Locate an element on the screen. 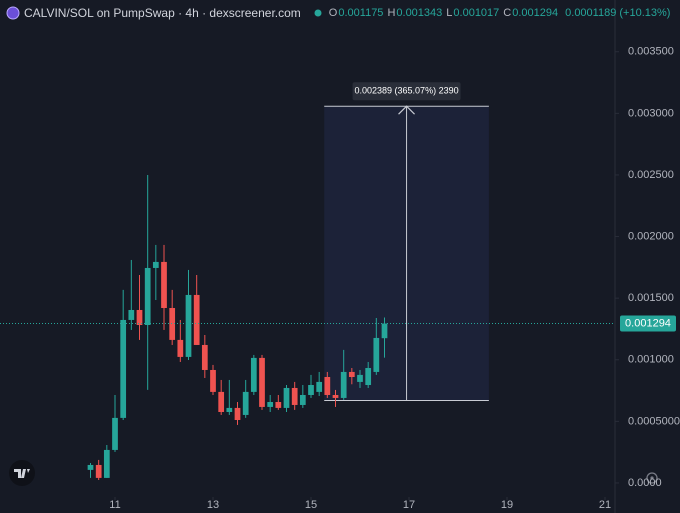 The height and width of the screenshot is (513, 680). logo-circle is located at coordinates (22, 473).